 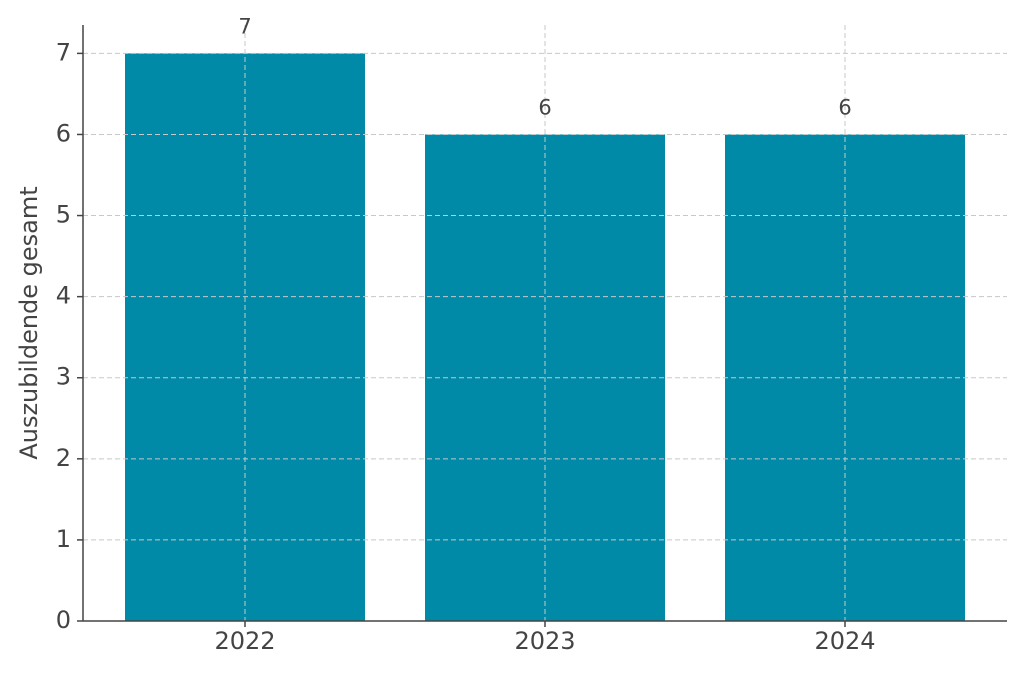 I want to click on y-axis-label: Auszubildende gesamt, so click(x=29, y=322).